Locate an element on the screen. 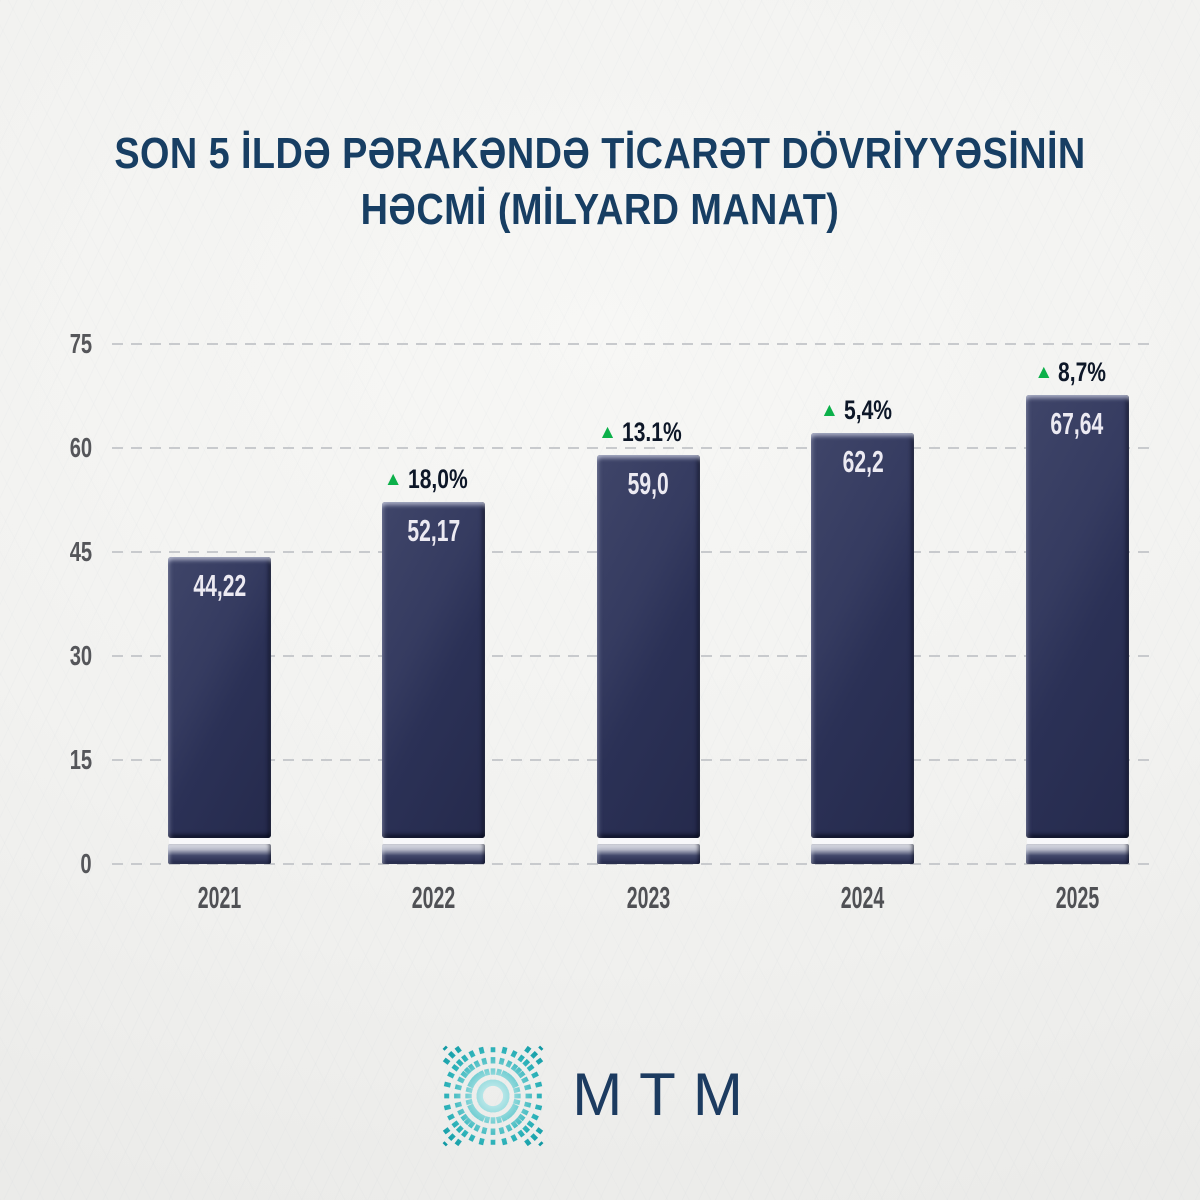  bar-value-label: 67,64 is located at coordinates (1077, 424).